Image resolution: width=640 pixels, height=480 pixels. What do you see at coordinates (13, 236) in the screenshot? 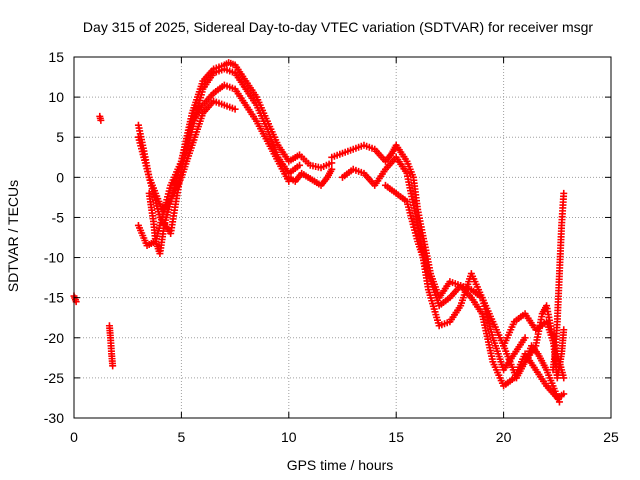
I see `y-axis-label: SDTVAR / TECUs` at bounding box center [13, 236].